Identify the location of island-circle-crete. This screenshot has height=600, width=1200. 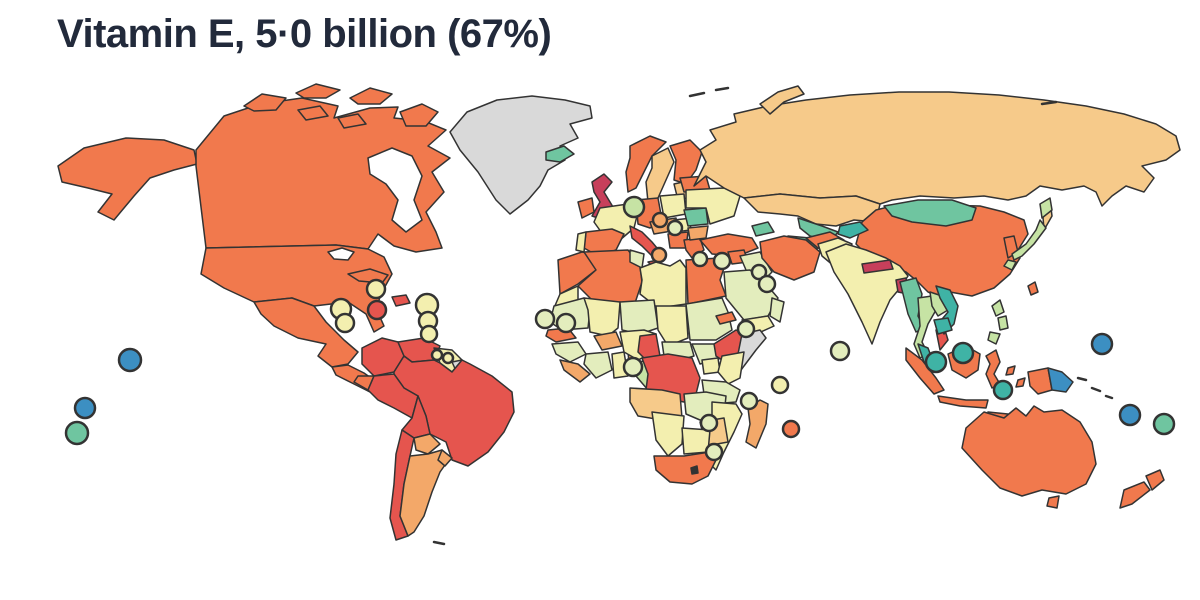
(700, 259).